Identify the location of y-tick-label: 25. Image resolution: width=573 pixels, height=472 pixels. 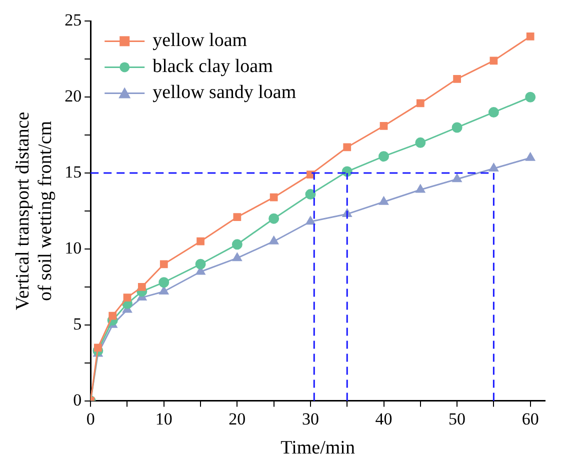
(73, 20).